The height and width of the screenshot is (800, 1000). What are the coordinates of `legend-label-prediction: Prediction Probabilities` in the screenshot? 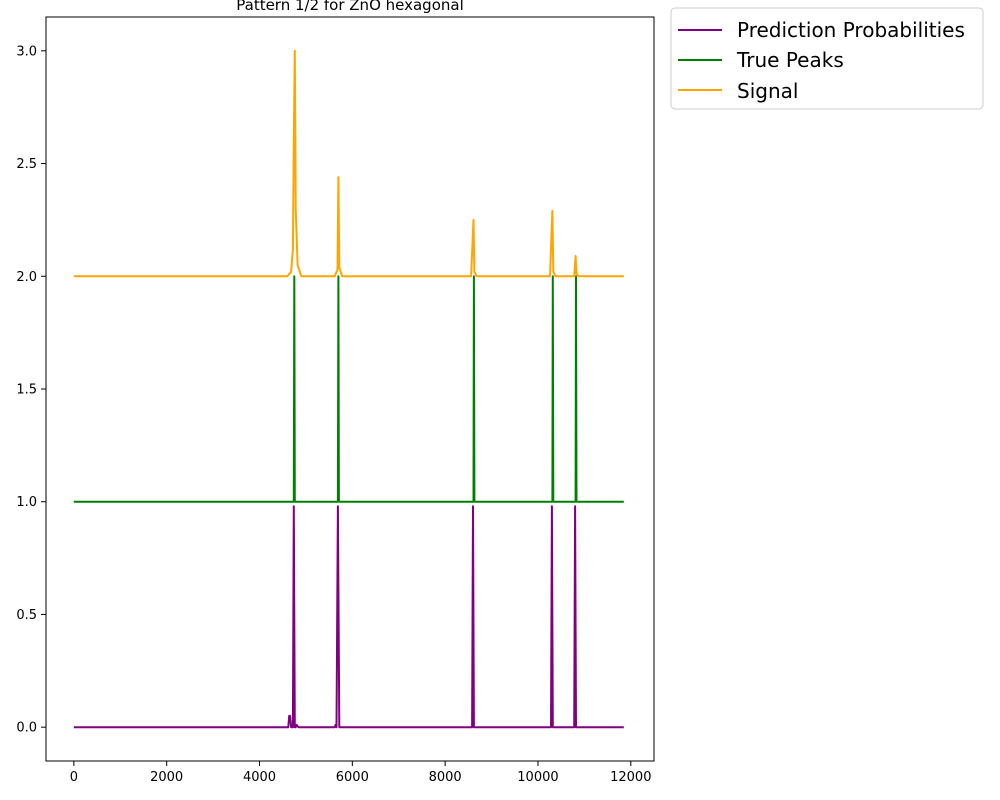 It's located at (851, 30).